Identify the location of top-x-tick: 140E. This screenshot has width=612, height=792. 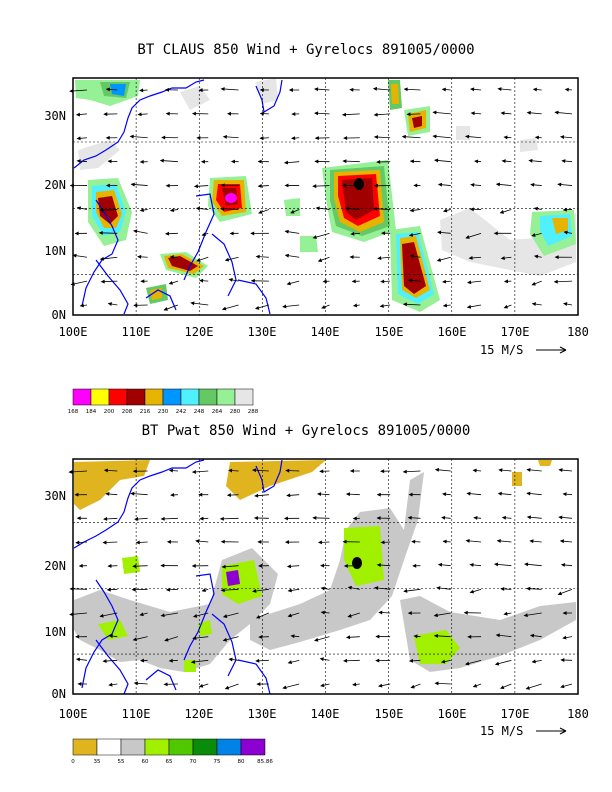
(325, 332).